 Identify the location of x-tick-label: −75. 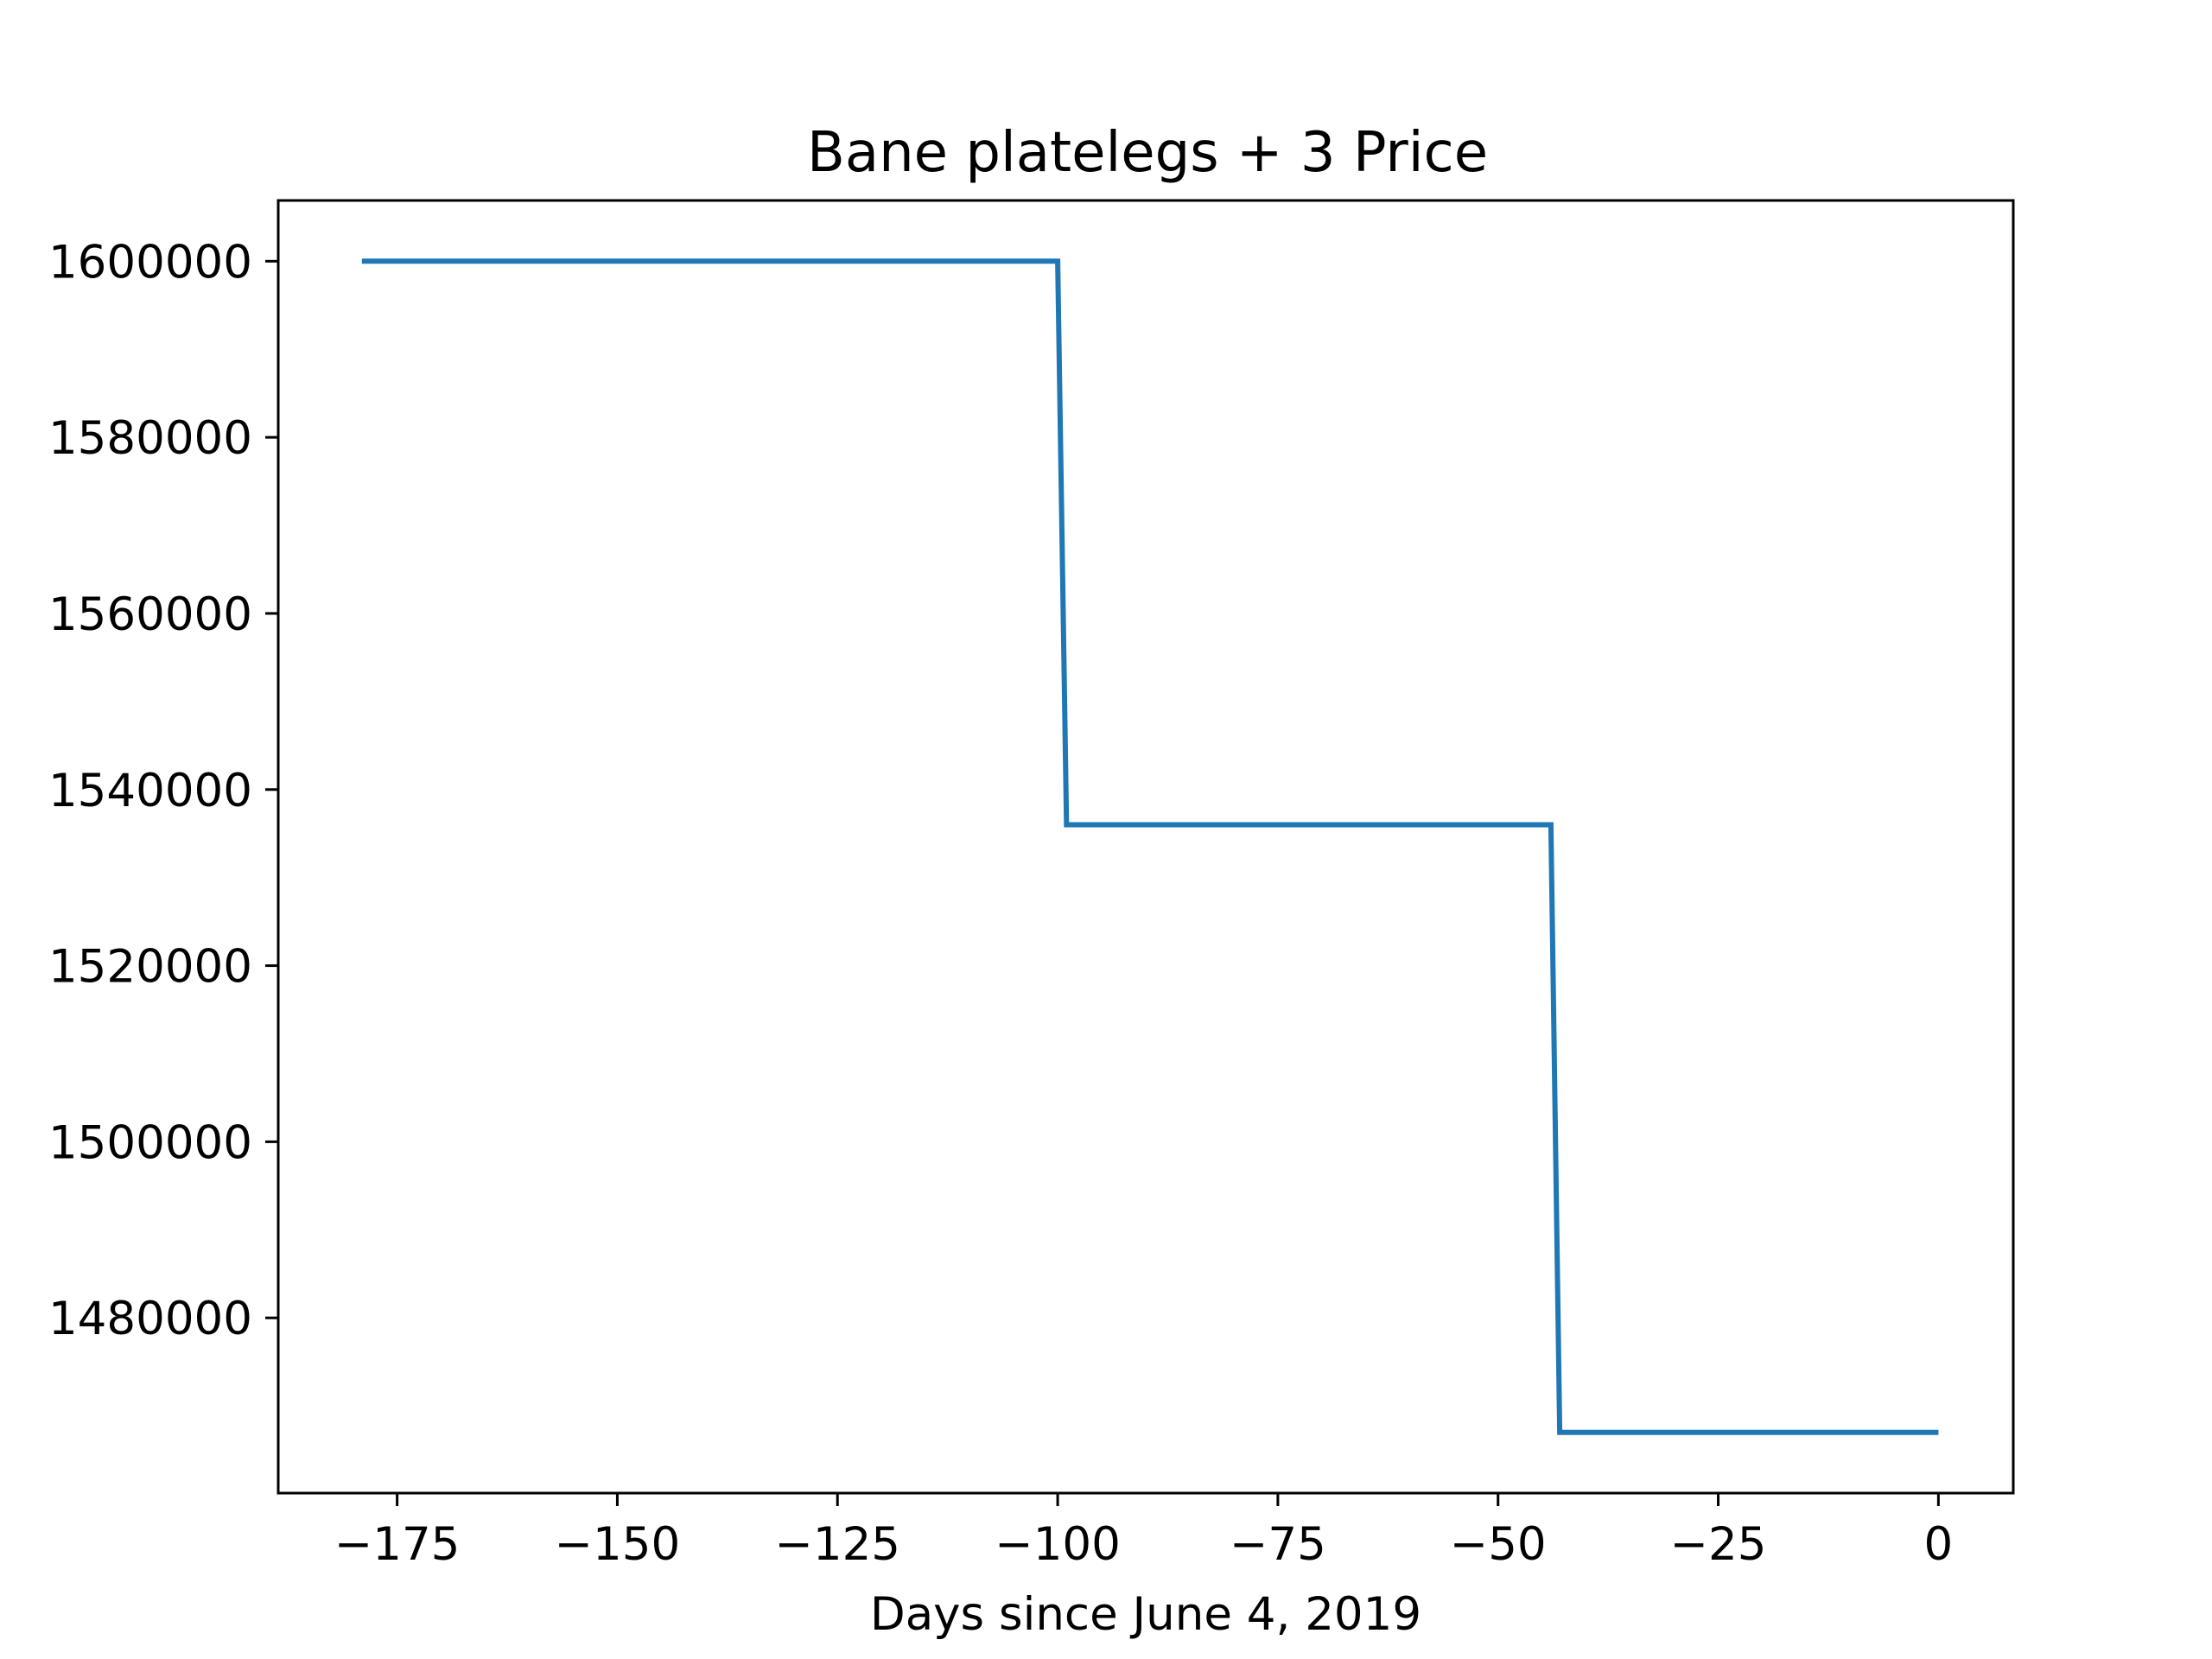
(1278, 1544).